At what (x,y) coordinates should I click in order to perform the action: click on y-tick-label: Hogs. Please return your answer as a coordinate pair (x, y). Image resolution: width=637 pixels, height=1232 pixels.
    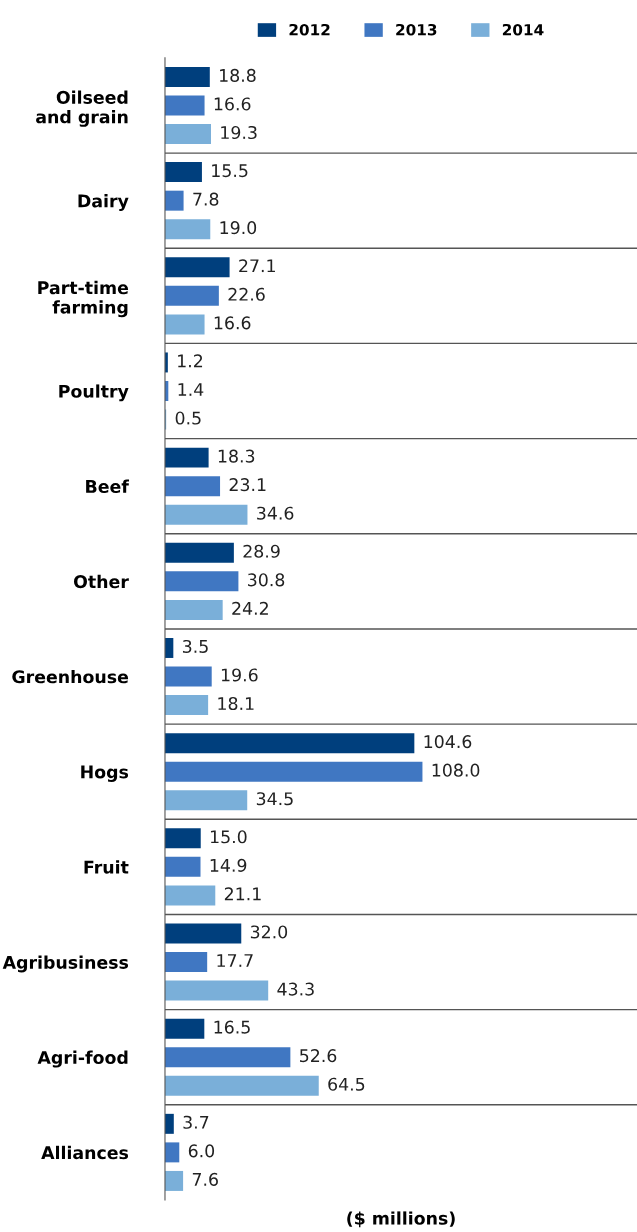
    Looking at the image, I should click on (105, 773).